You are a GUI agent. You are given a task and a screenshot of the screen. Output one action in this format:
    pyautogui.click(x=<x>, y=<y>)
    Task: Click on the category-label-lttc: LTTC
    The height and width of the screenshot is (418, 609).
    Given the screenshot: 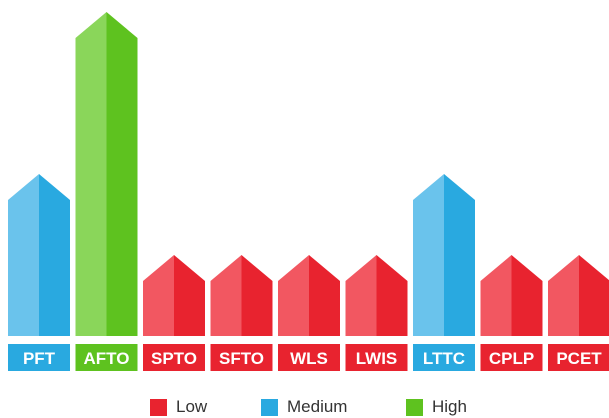 What is the action you would take?
    pyautogui.click(x=444, y=358)
    